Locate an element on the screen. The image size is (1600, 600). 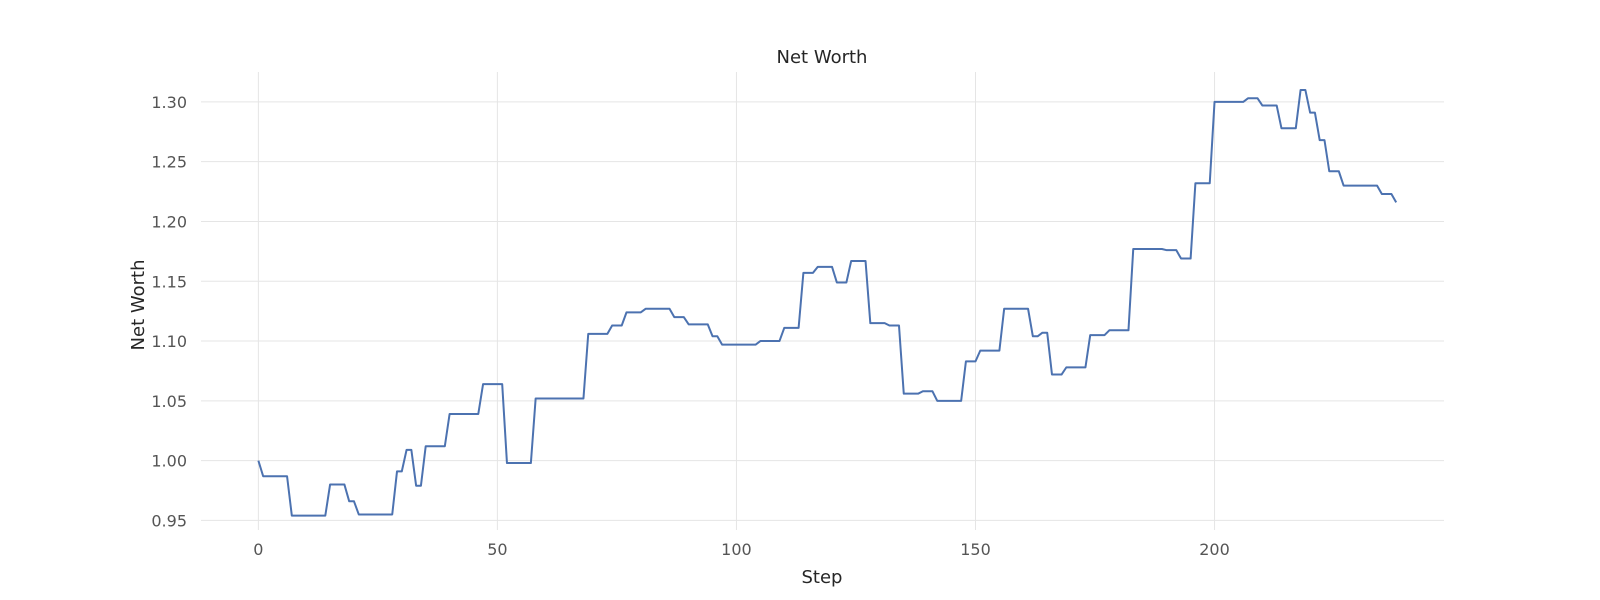
y-tick-label: 1.25 is located at coordinates (169, 162).